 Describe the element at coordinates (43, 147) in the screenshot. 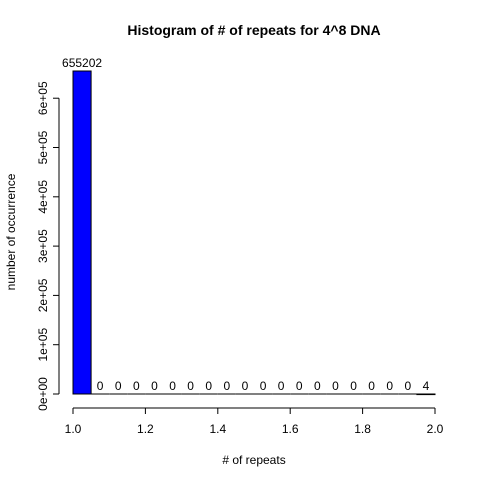

I see `y-tick-label: 5e+05` at that location.